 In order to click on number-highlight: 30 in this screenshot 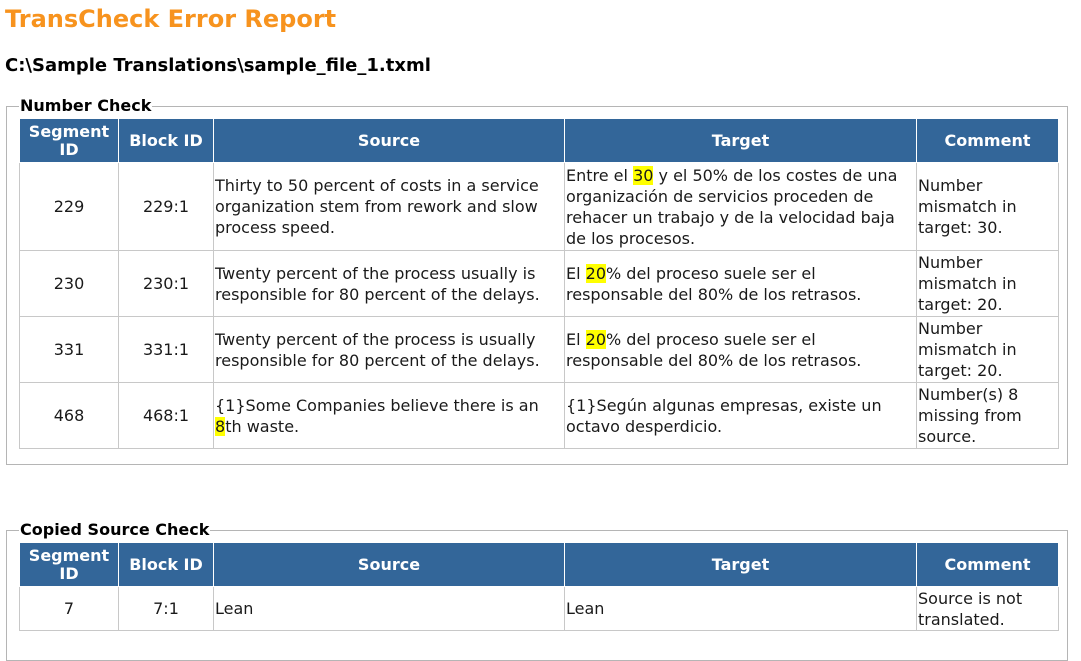, I will do `click(643, 175)`.